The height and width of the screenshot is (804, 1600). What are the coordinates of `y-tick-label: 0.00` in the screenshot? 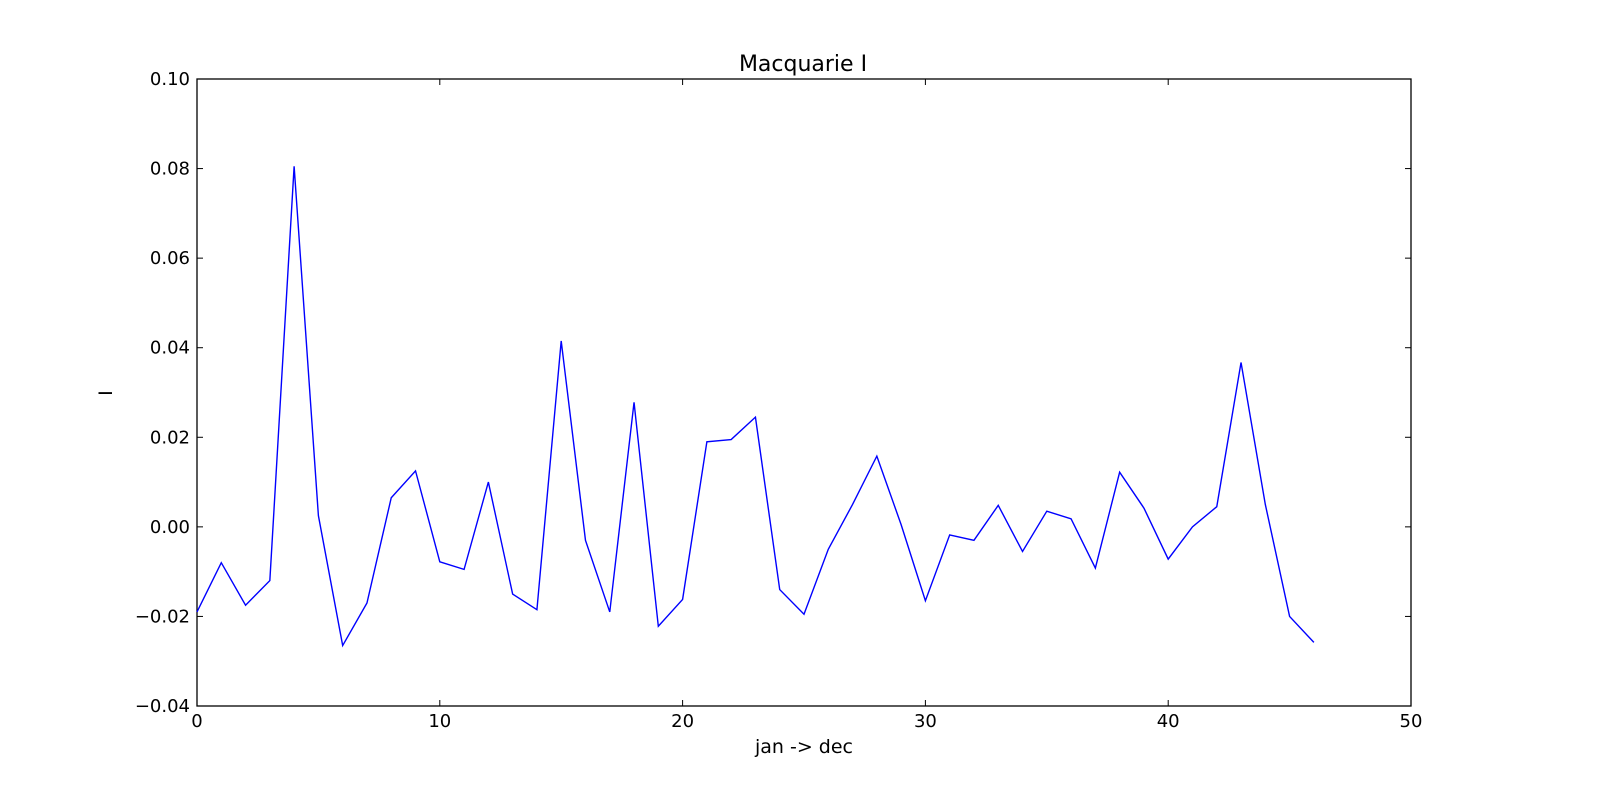 It's located at (170, 527).